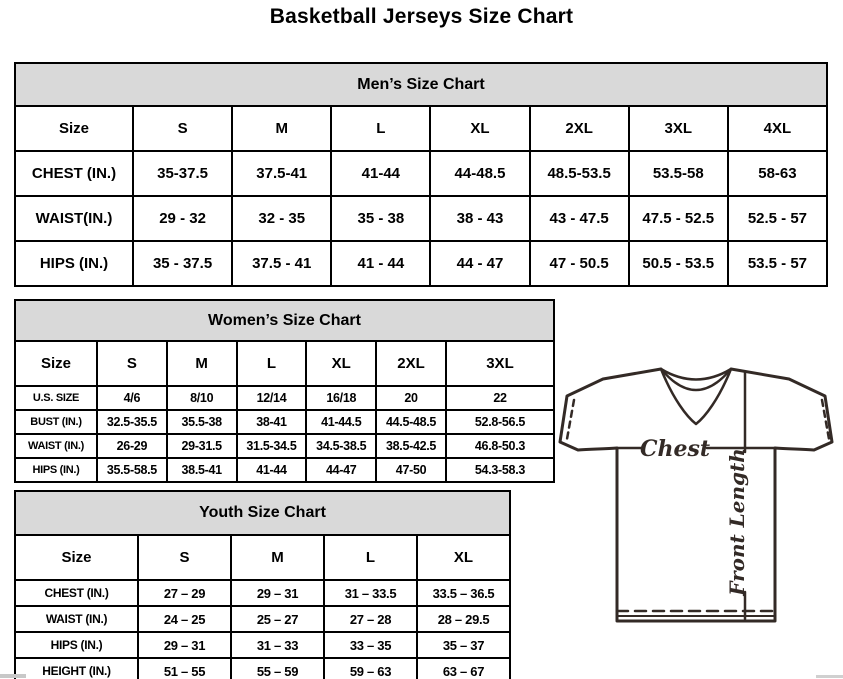 This screenshot has width=843, height=679. I want to click on value-cell: 31 – 33.5, so click(370, 593).